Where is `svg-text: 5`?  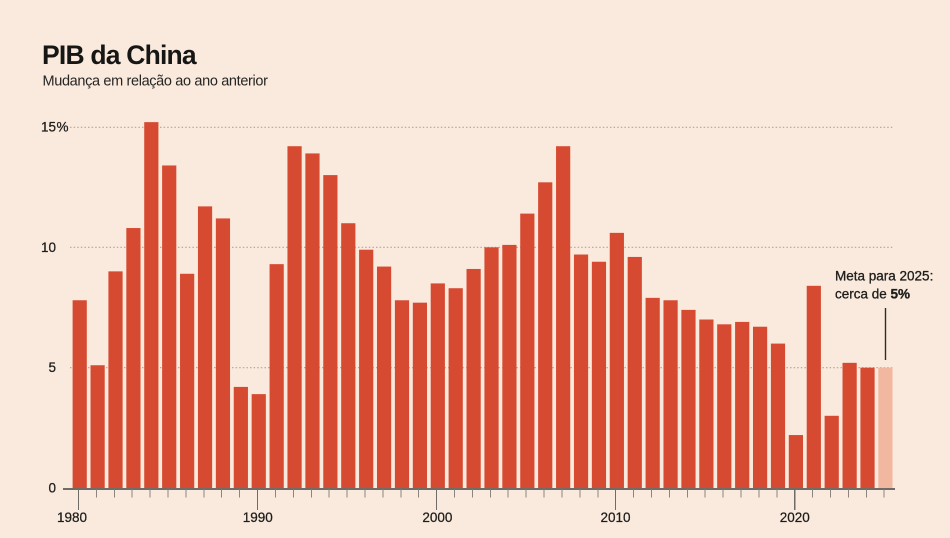
svg-text: 5 is located at coordinates (52, 367).